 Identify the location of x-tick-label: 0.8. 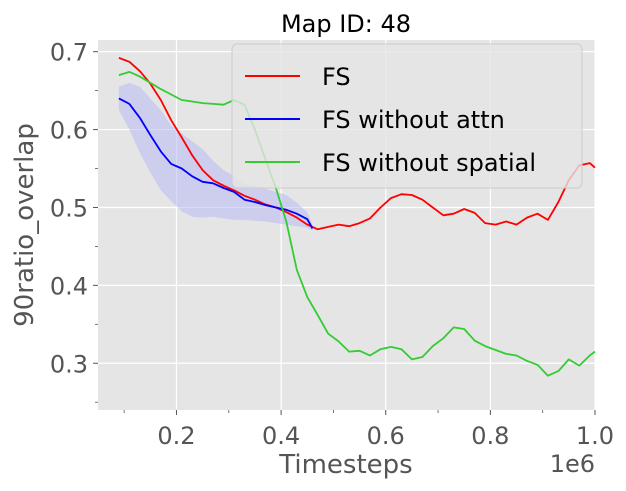
(490, 436).